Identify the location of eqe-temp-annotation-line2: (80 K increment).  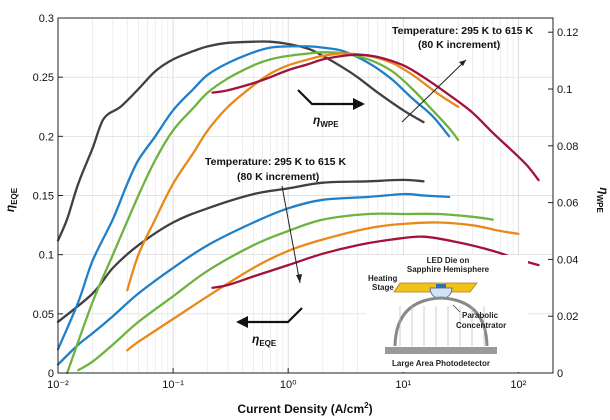
(278, 177).